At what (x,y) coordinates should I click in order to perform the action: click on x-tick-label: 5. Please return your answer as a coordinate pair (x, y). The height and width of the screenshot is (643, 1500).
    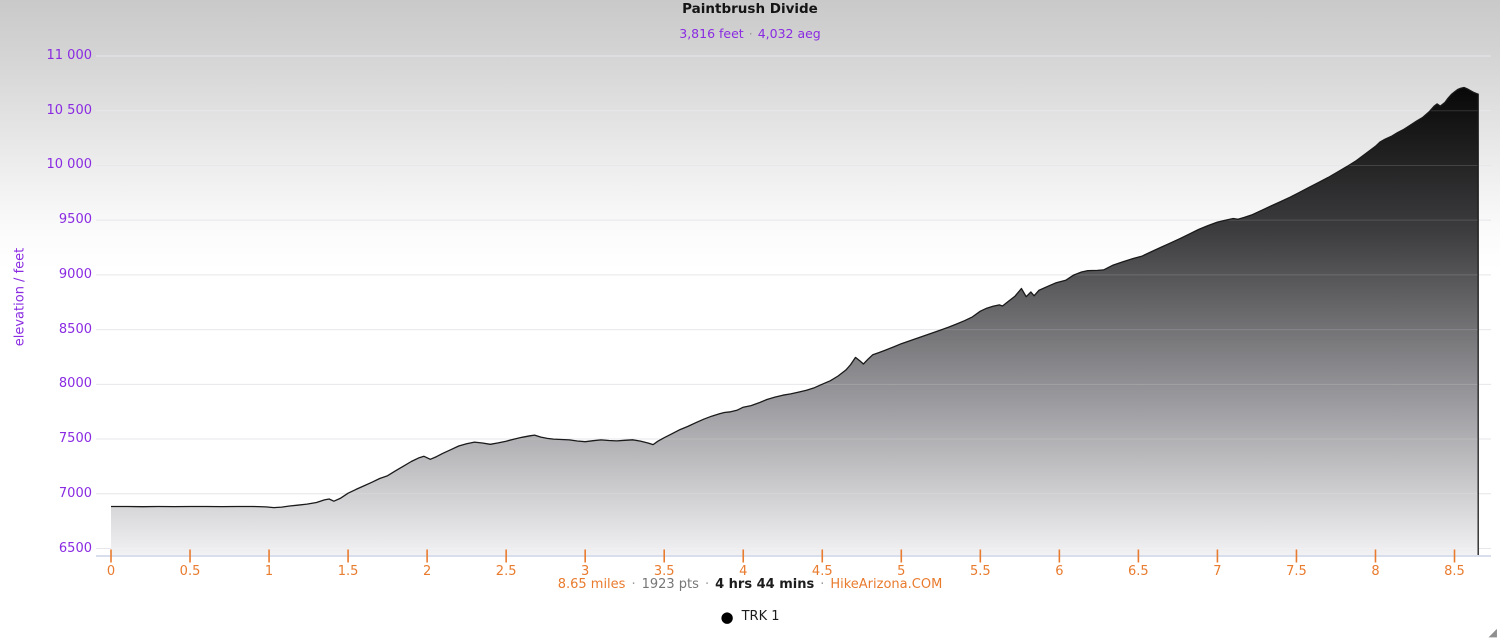
    Looking at the image, I should click on (901, 571).